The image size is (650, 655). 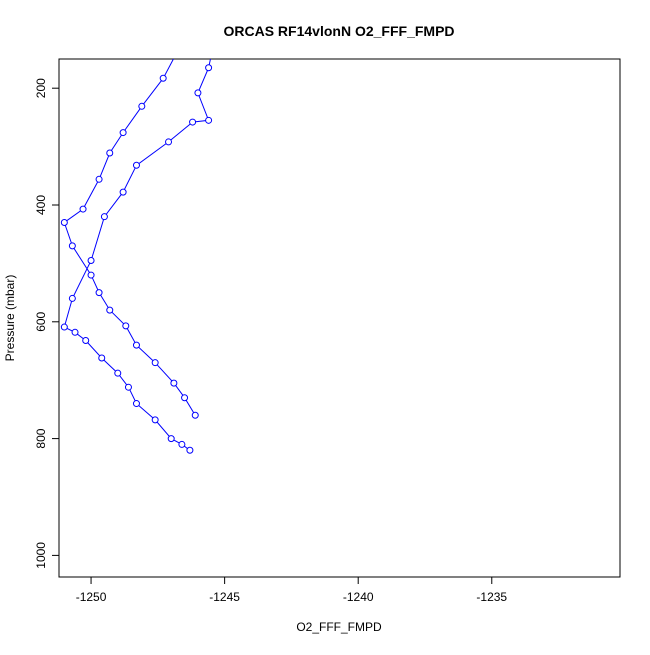 What do you see at coordinates (339, 627) in the screenshot?
I see `x-axis-label: O2_FFF_FMPD` at bounding box center [339, 627].